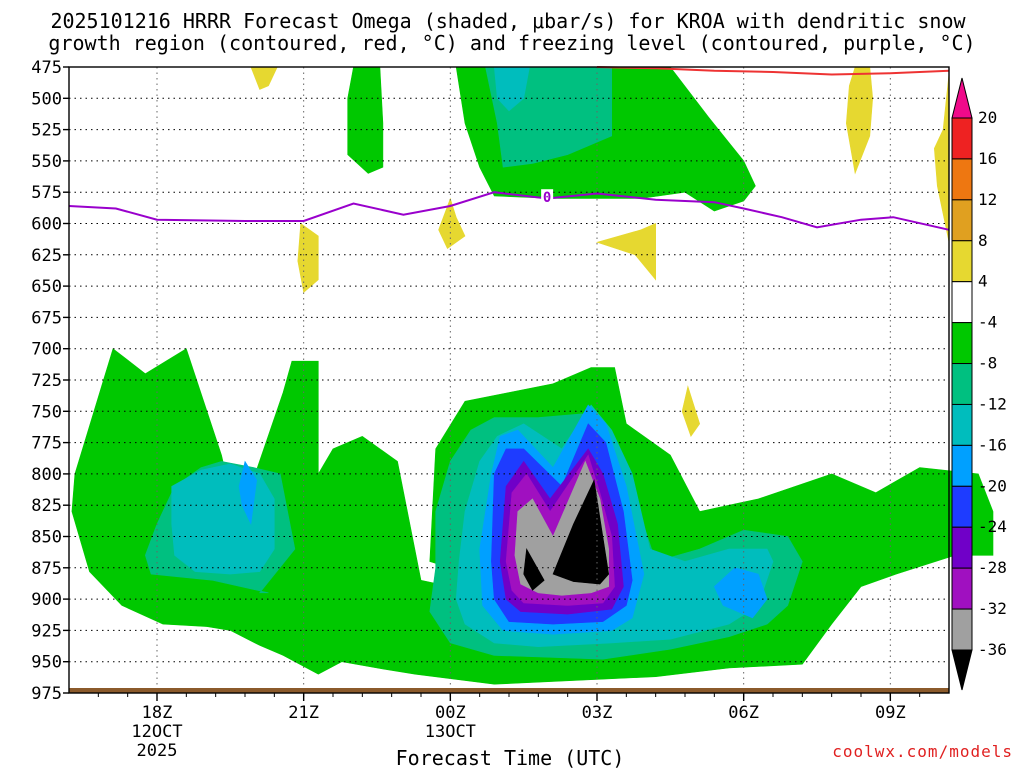  Describe the element at coordinates (46, 350) in the screenshot. I see `y-tick-label-700: 700` at that location.